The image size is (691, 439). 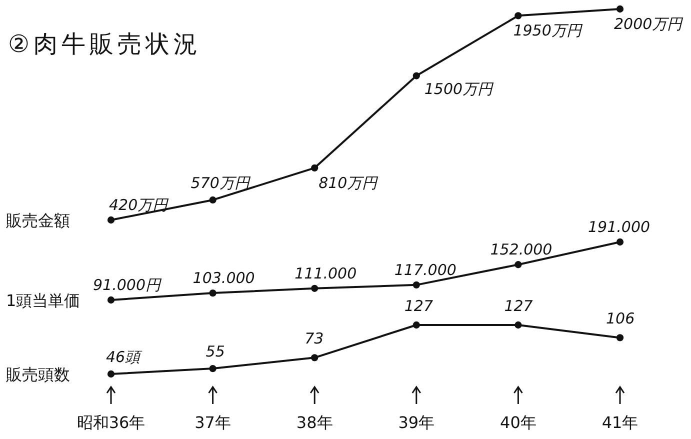 I want to click on data-label: 570万円, so click(x=221, y=183).